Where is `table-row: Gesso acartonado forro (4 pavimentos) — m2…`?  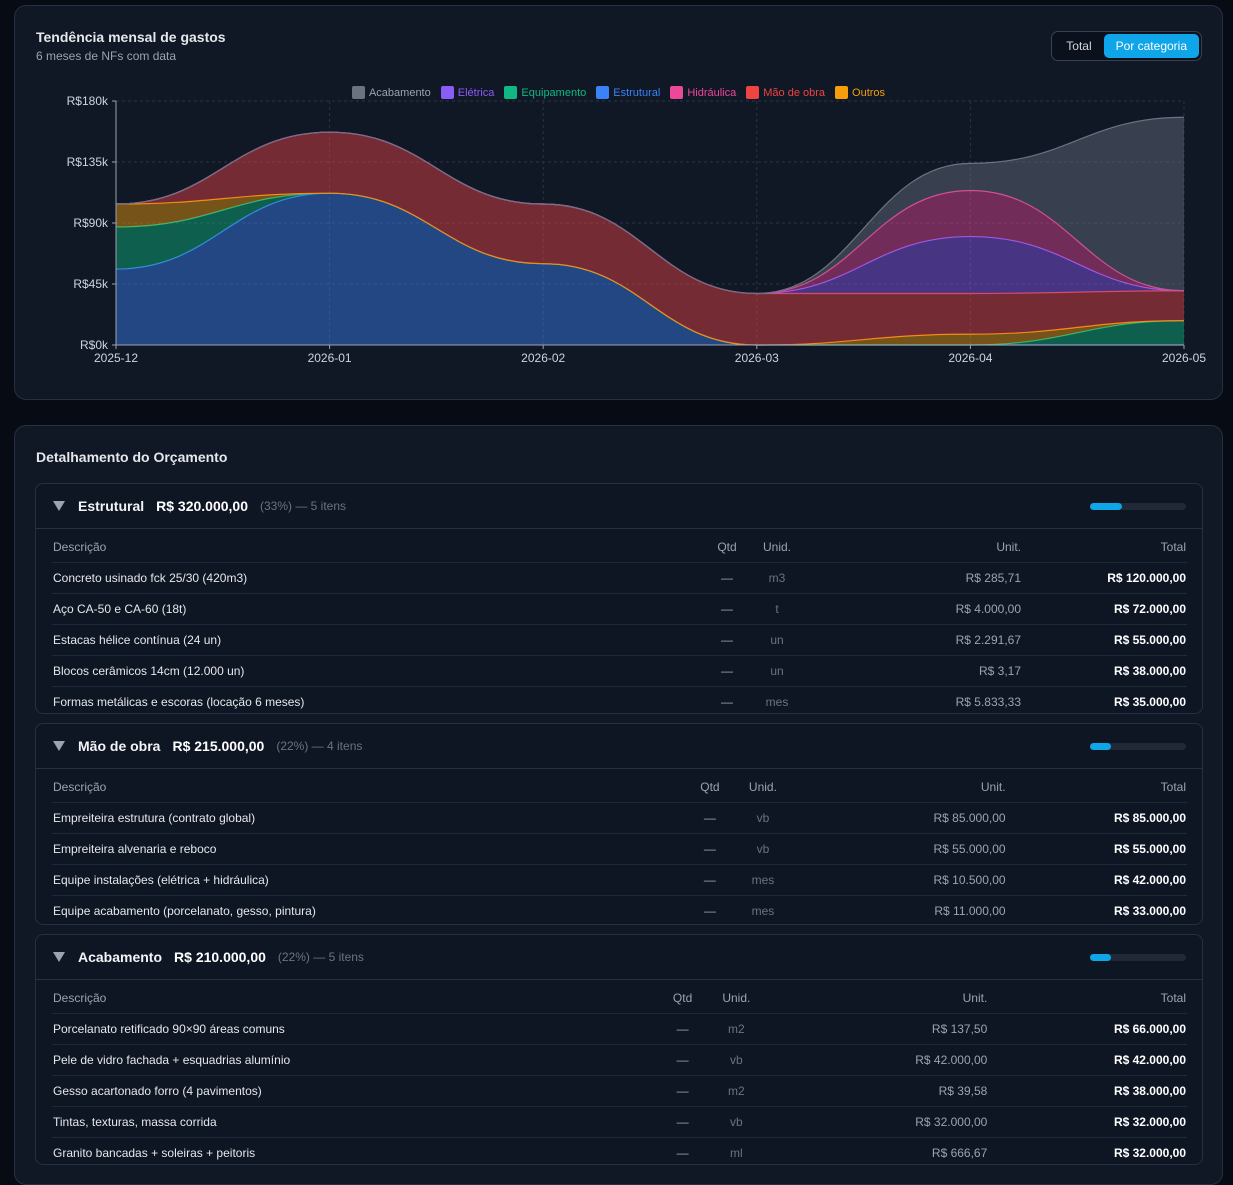
table-row: Gesso acartonado forro (4 pavimentos) — m2… is located at coordinates (619, 1091).